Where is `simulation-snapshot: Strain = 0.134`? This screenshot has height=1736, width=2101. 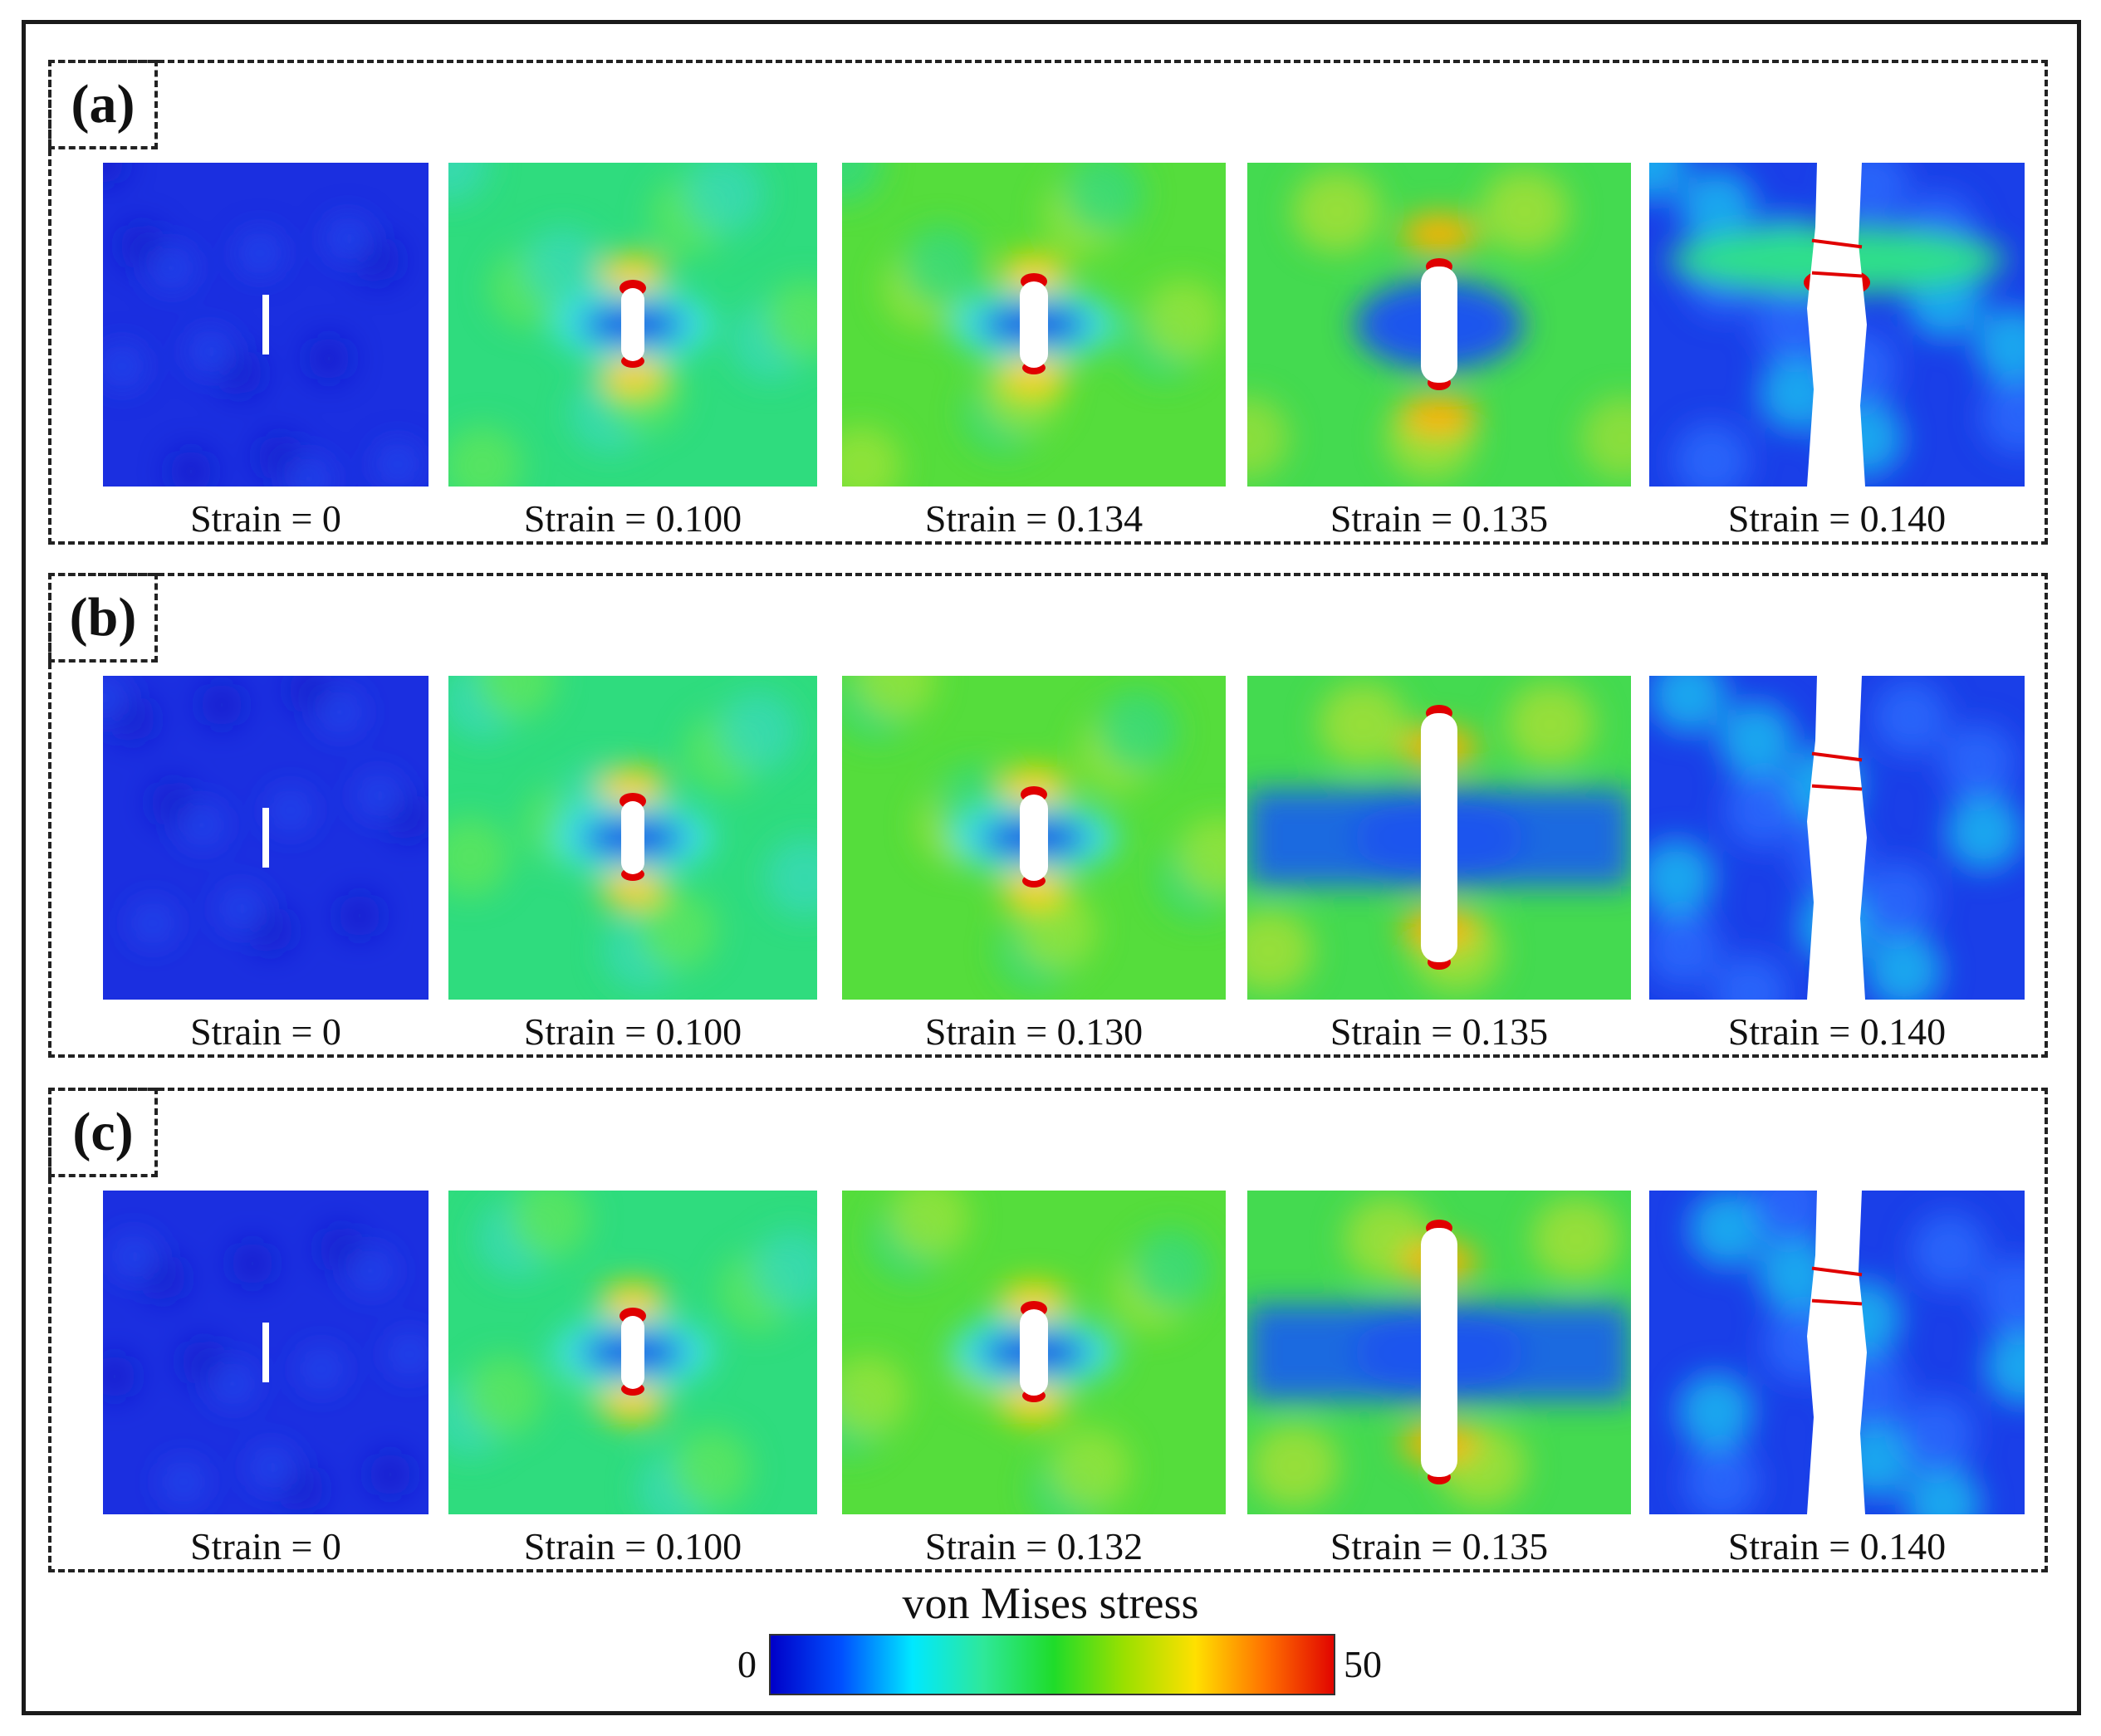 simulation-snapshot: Strain = 0.134 is located at coordinates (1034, 351).